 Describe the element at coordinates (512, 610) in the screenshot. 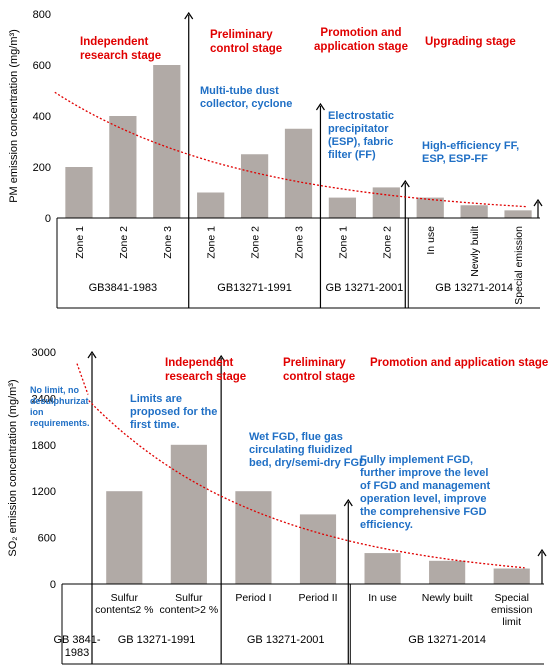

I see `x-tick-label: emission` at that location.